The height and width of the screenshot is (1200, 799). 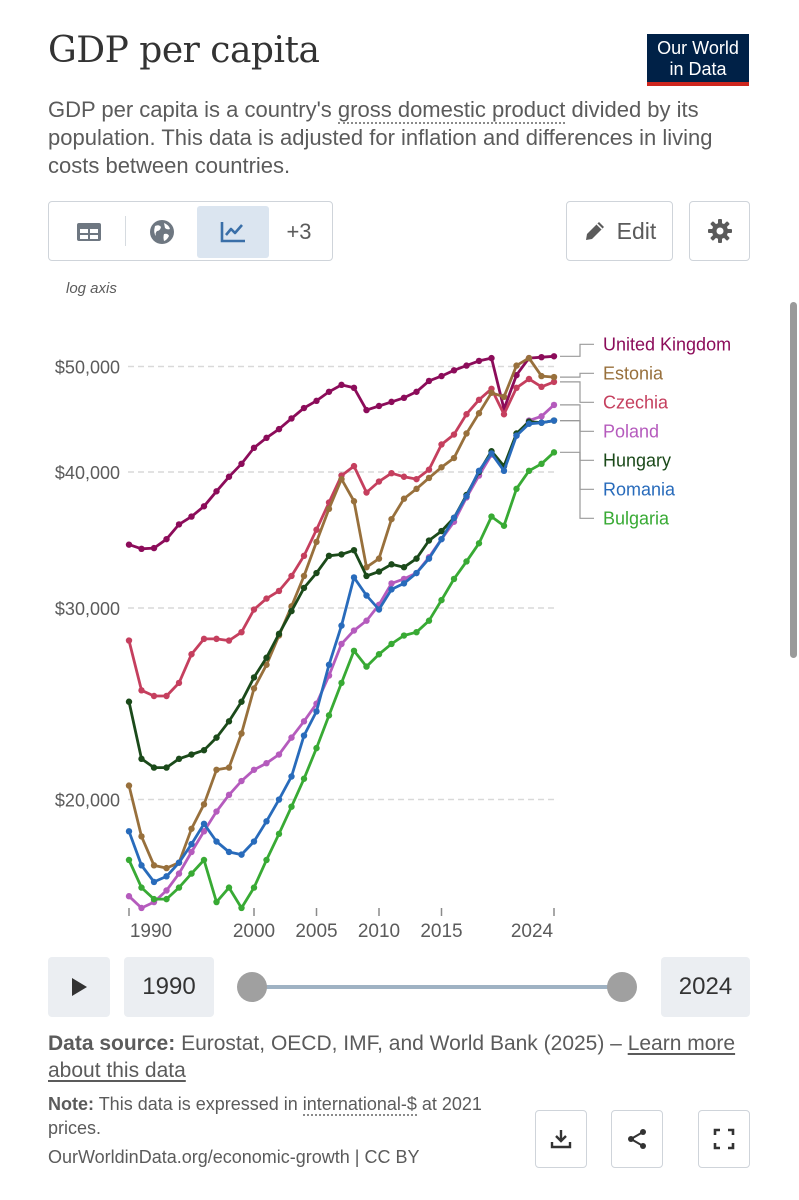 What do you see at coordinates (724, 1139) in the screenshot?
I see `fullscreen-button` at bounding box center [724, 1139].